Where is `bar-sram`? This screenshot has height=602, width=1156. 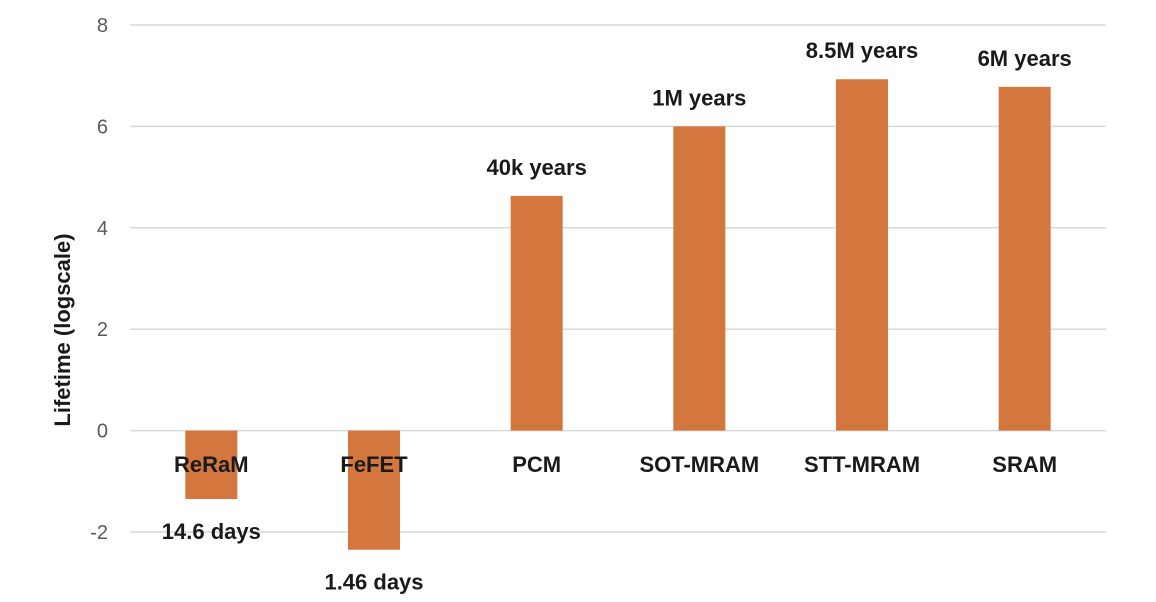 bar-sram is located at coordinates (1024, 258).